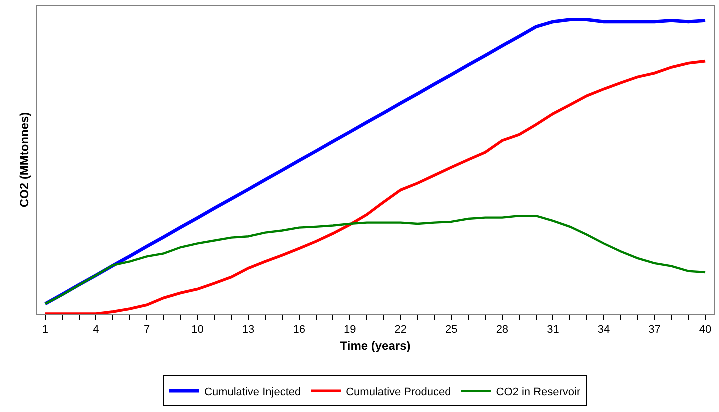 The height and width of the screenshot is (412, 719). Describe the element at coordinates (399, 392) in the screenshot. I see `legend-label: Cumulative Produced` at that location.